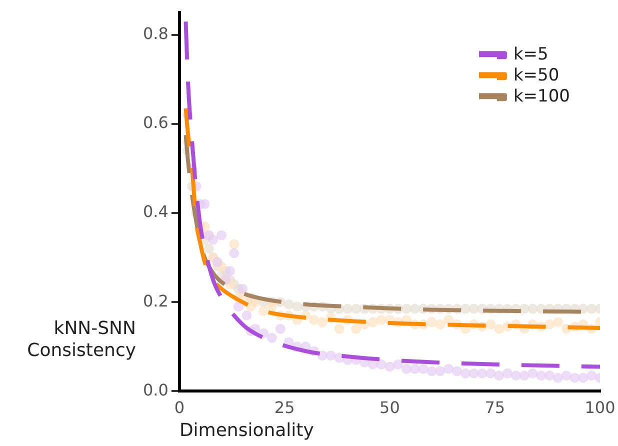 The image size is (618, 446). Describe the element at coordinates (155, 212) in the screenshot. I see `y-tick-label: 0.4` at that location.